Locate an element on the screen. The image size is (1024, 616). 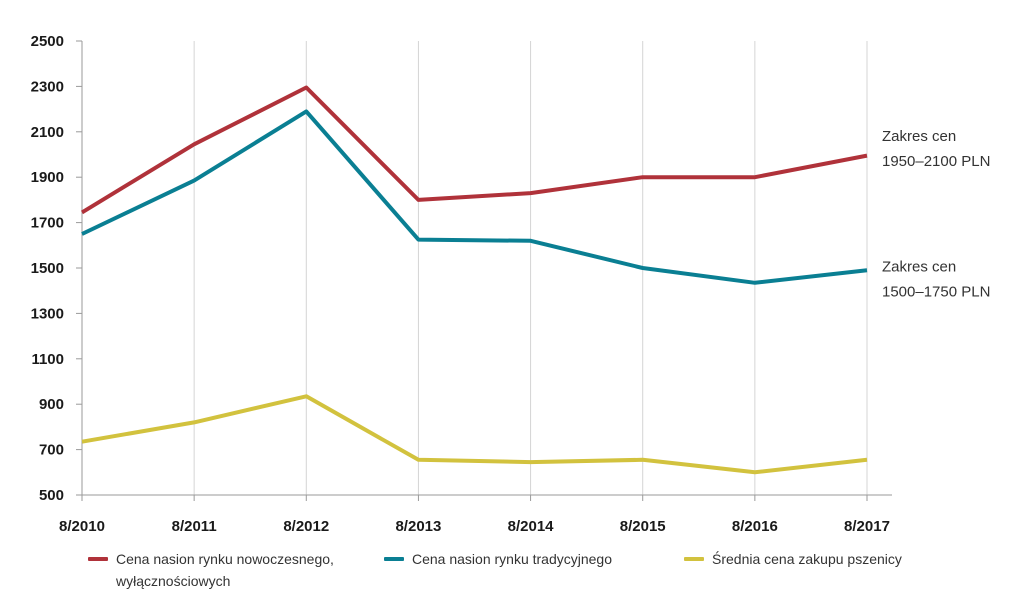
x-tick-label: 8/2012 is located at coordinates (306, 526).